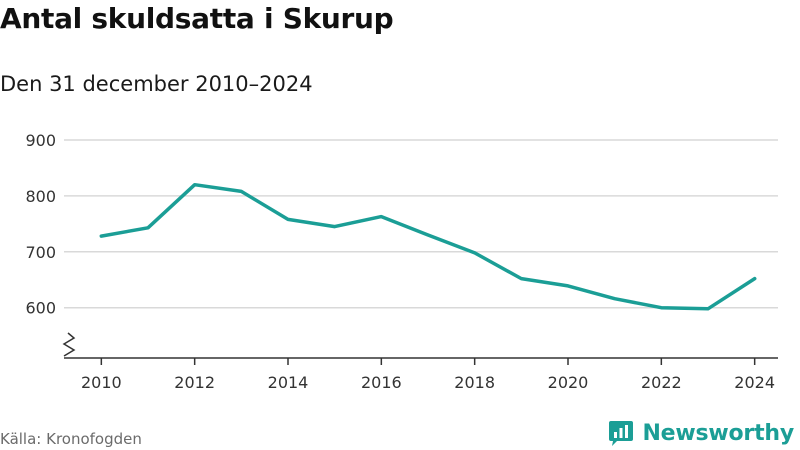  I want to click on x-tick-label: 2012, so click(194, 382).